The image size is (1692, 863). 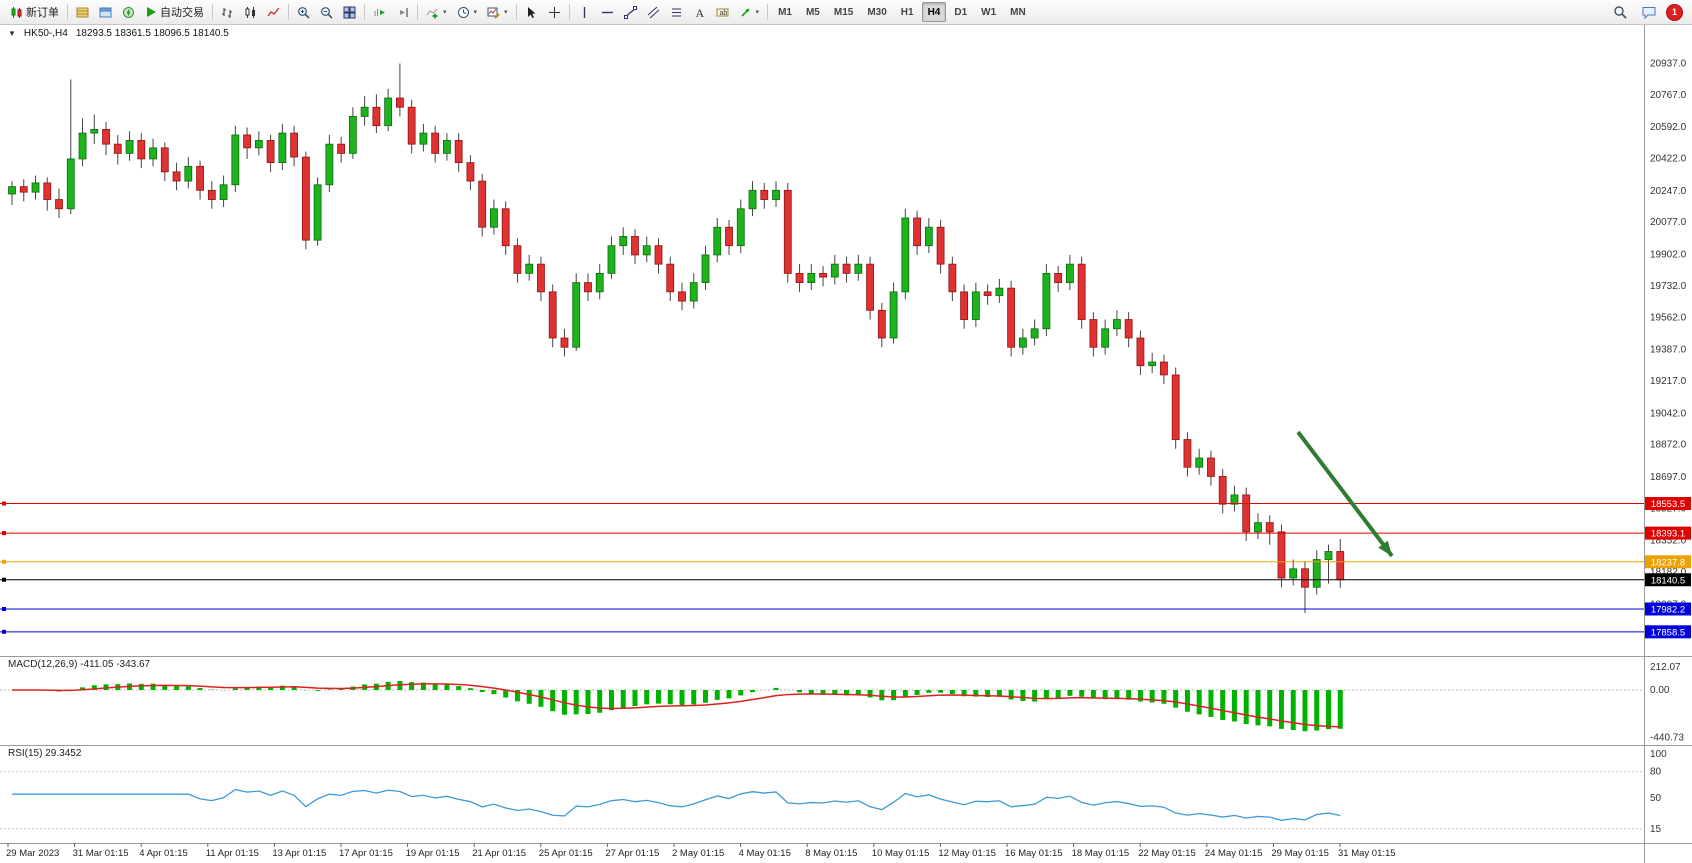 I want to click on search-button, so click(x=1620, y=12).